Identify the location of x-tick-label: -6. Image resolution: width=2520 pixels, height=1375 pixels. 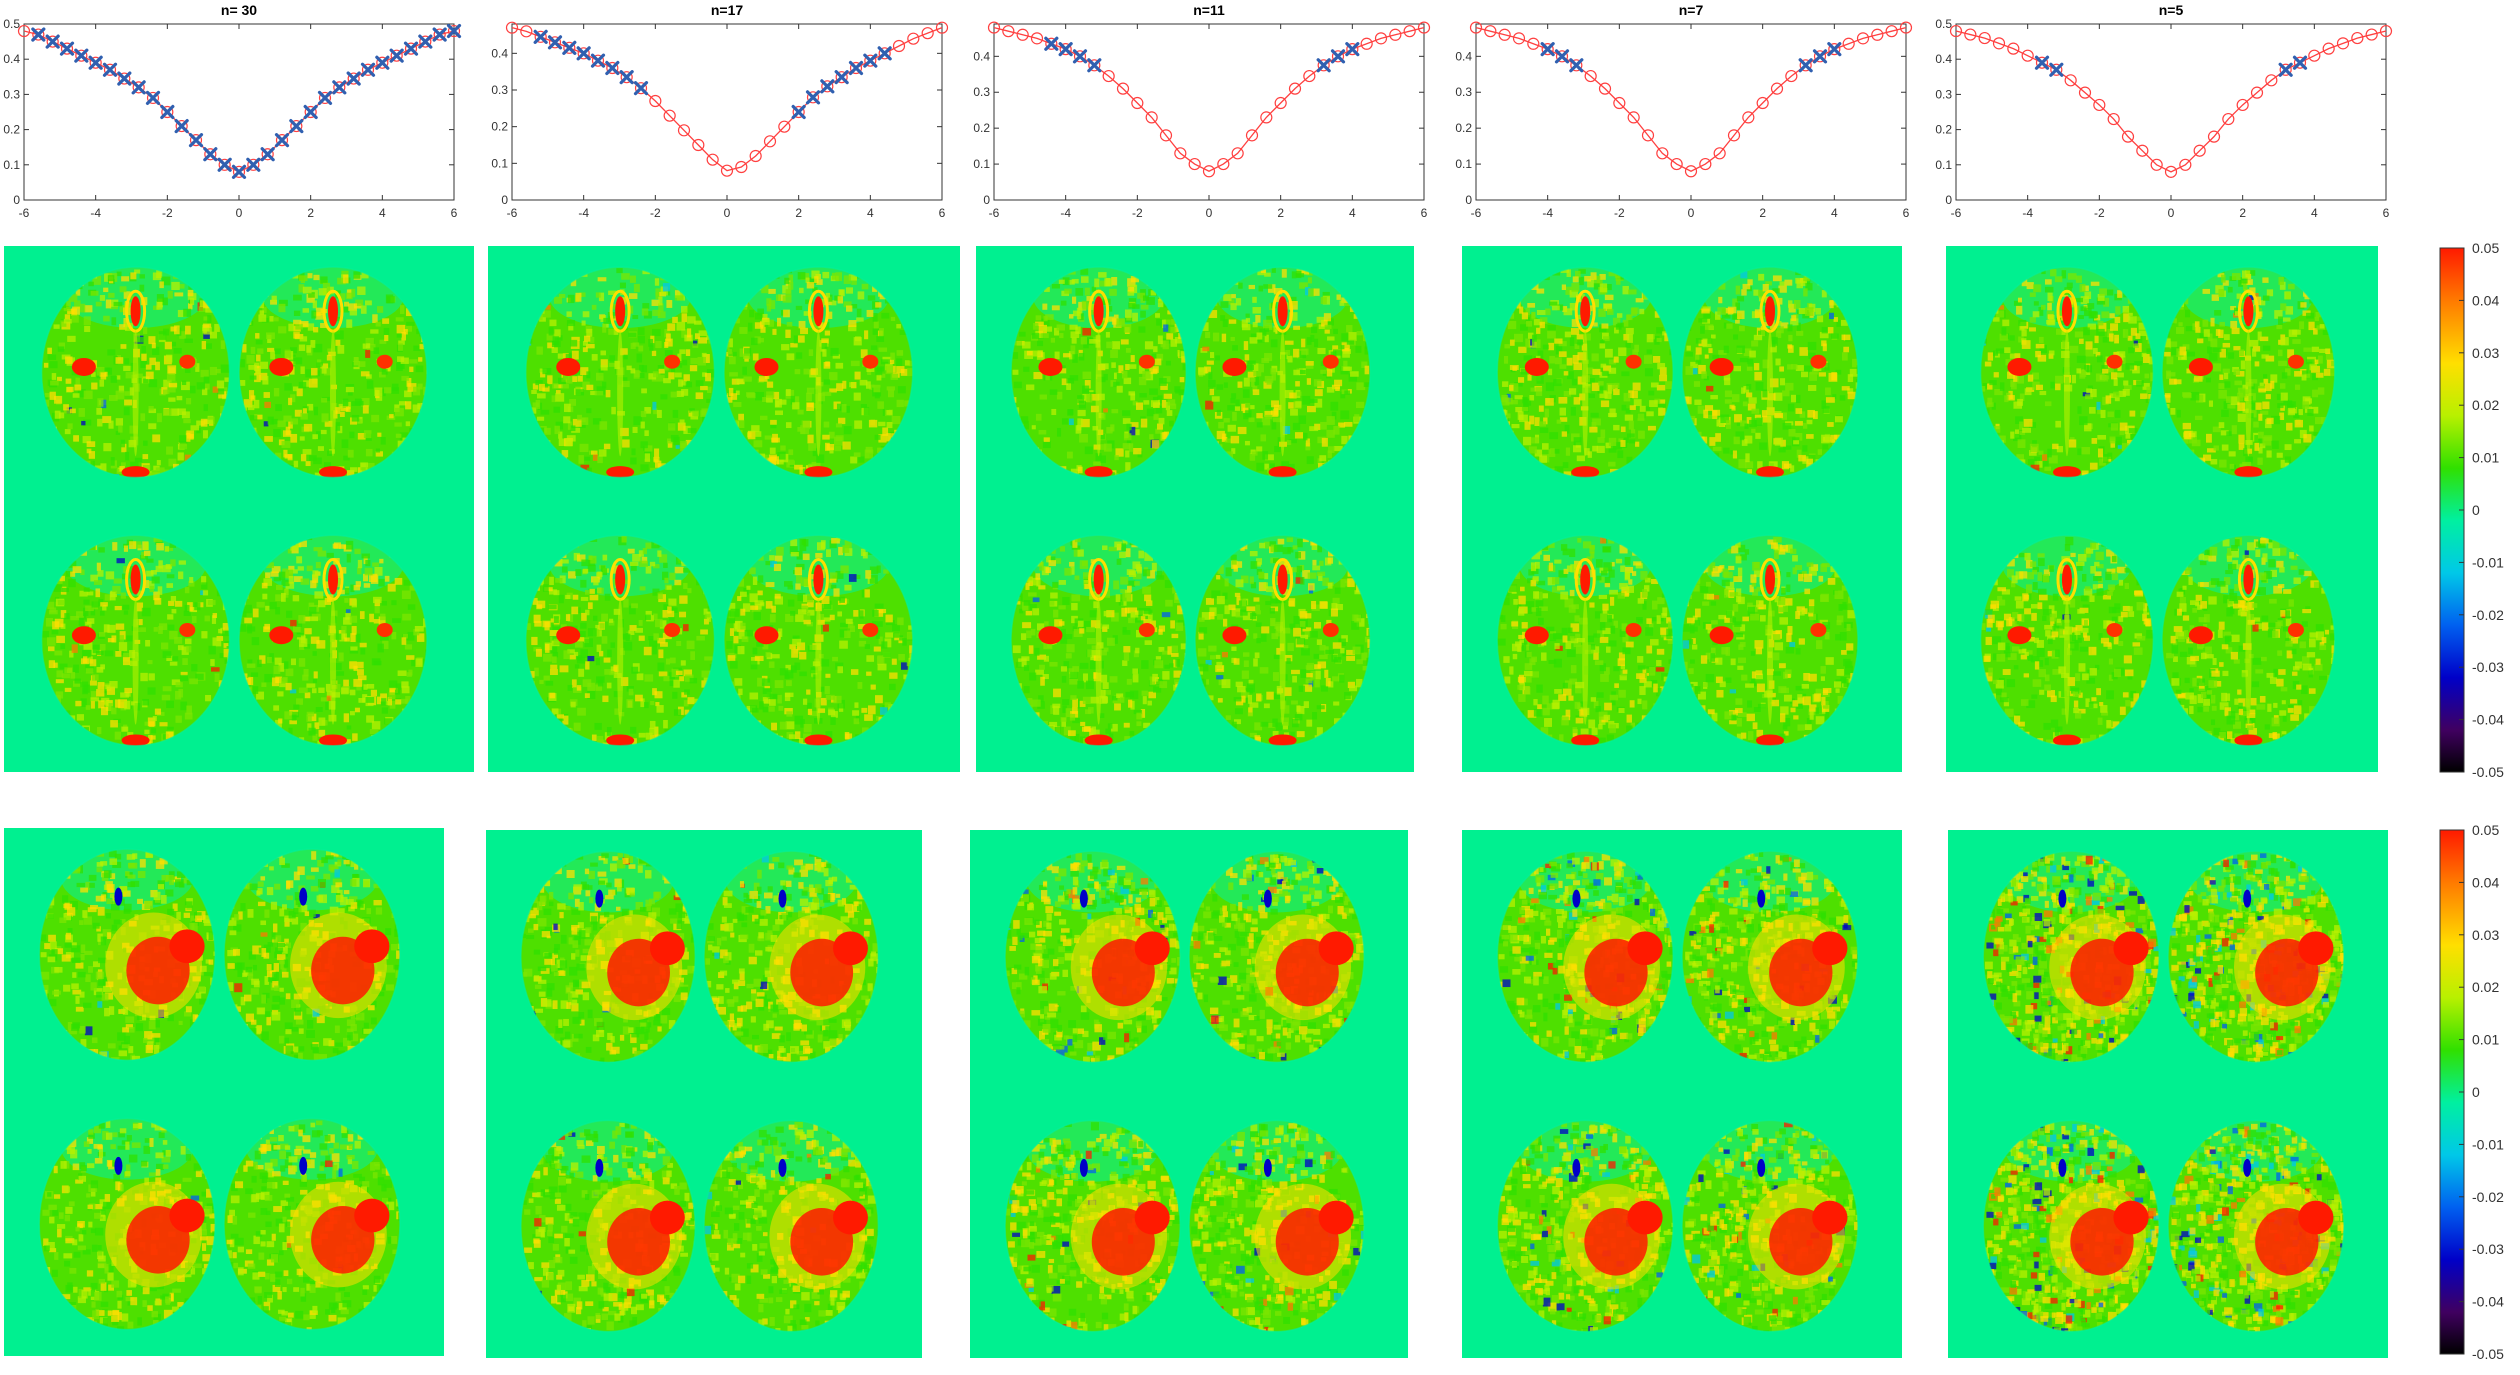
(24, 213).